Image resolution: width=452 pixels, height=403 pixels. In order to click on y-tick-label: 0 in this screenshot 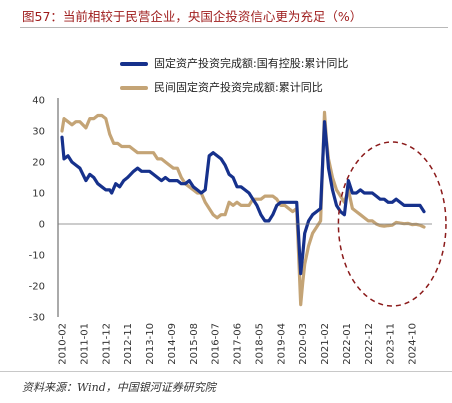, I will do `click(42, 225)`.